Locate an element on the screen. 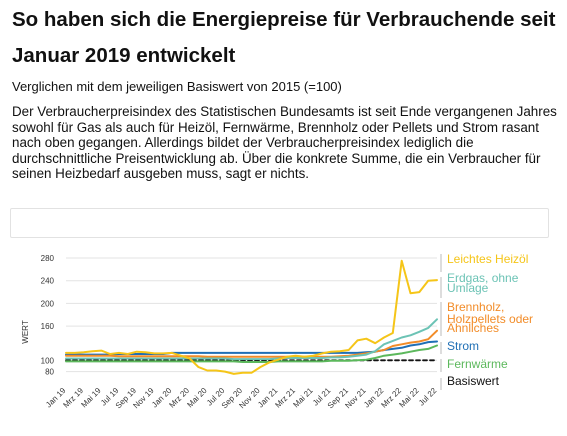 The image size is (567, 436). empty-panel is located at coordinates (279, 223).